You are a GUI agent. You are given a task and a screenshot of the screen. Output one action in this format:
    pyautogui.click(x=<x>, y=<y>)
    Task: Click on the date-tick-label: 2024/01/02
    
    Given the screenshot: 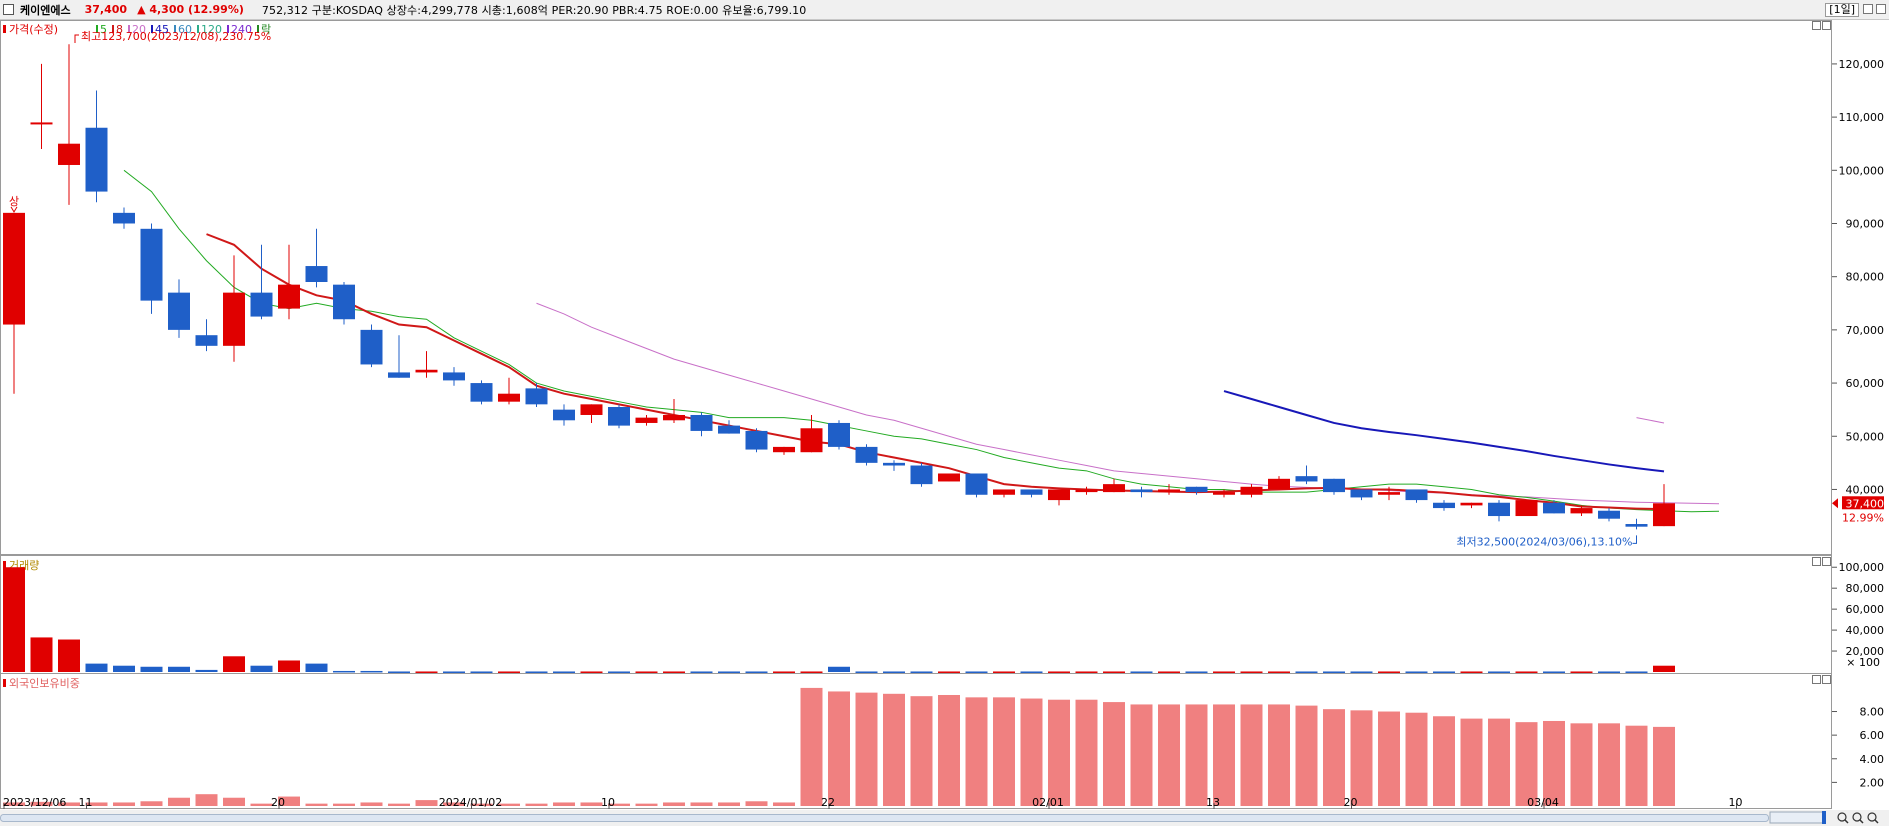 What is the action you would take?
    pyautogui.click(x=470, y=802)
    